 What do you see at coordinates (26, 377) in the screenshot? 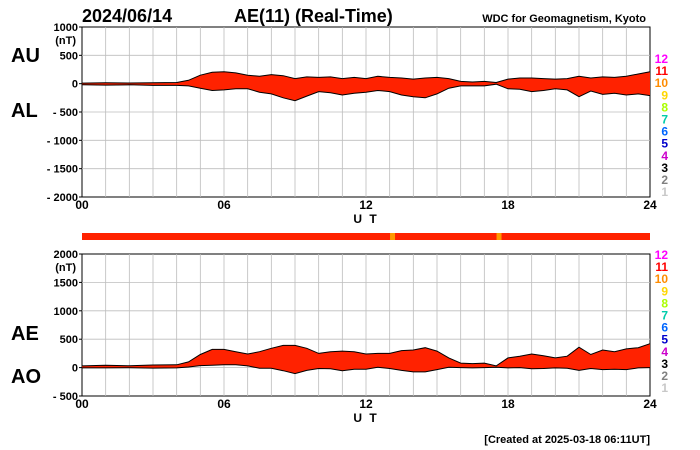
I see `side-label-ao: AO` at bounding box center [26, 377].